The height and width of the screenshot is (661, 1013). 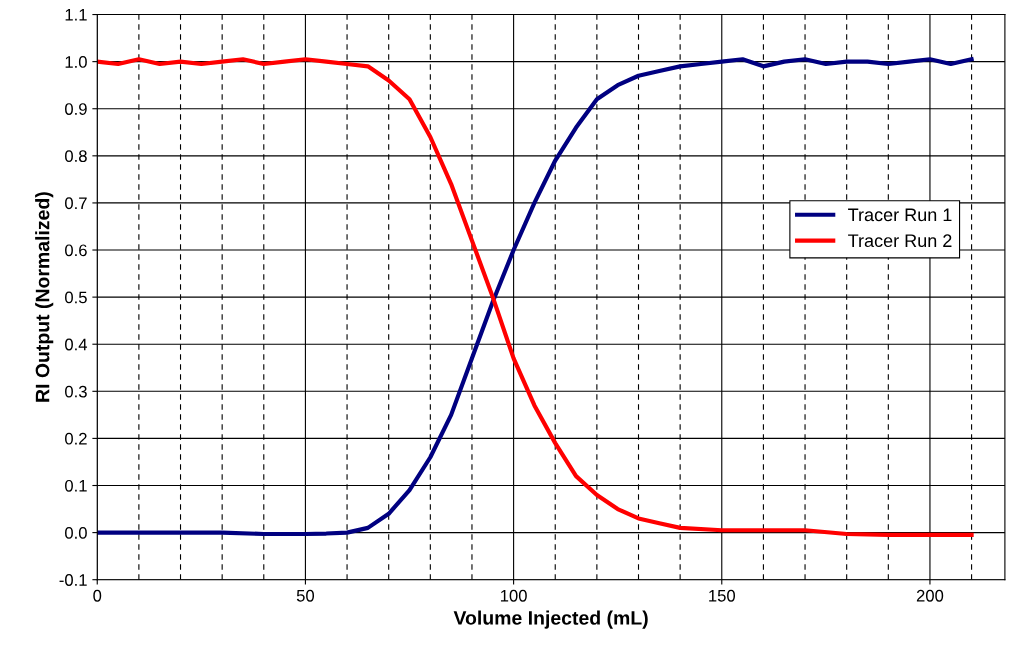 I want to click on x-tick-label: 50, so click(x=305, y=595).